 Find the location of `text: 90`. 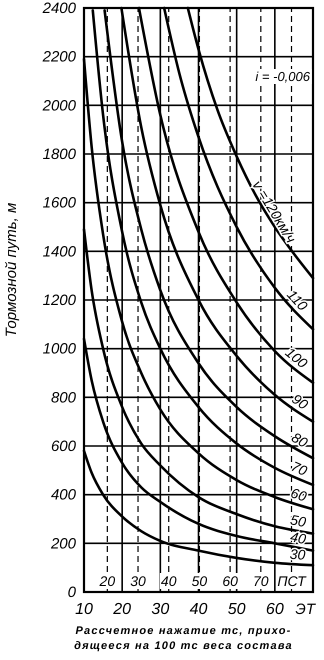

text: 90 is located at coordinates (300, 401).